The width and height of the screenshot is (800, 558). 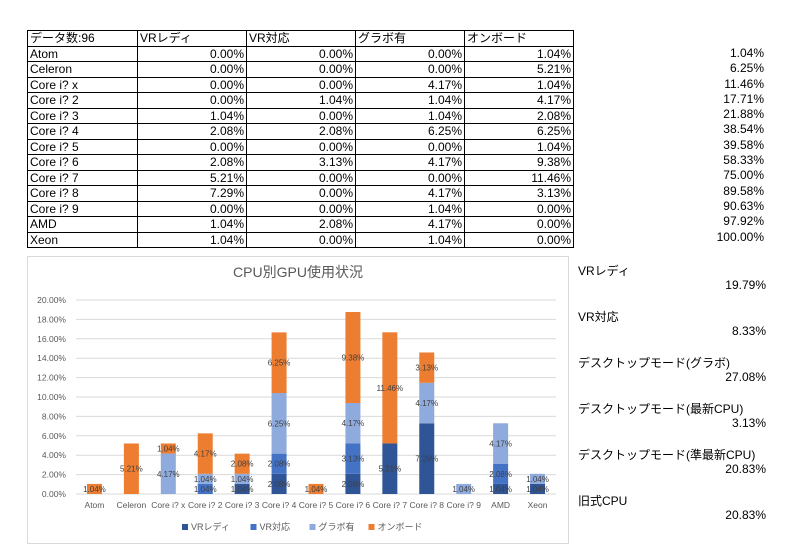 I want to click on cumulative-value: 17.71%, so click(x=743, y=98).